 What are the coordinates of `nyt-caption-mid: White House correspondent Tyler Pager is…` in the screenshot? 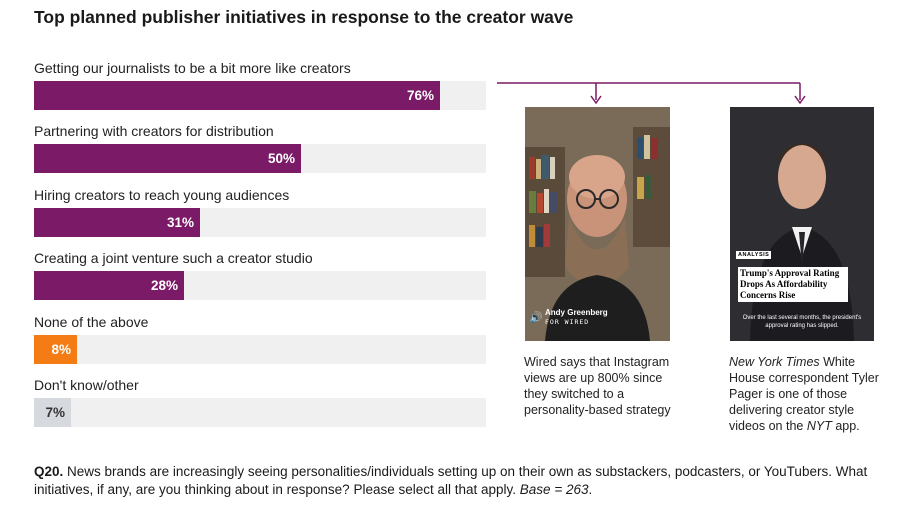 It's located at (804, 394).